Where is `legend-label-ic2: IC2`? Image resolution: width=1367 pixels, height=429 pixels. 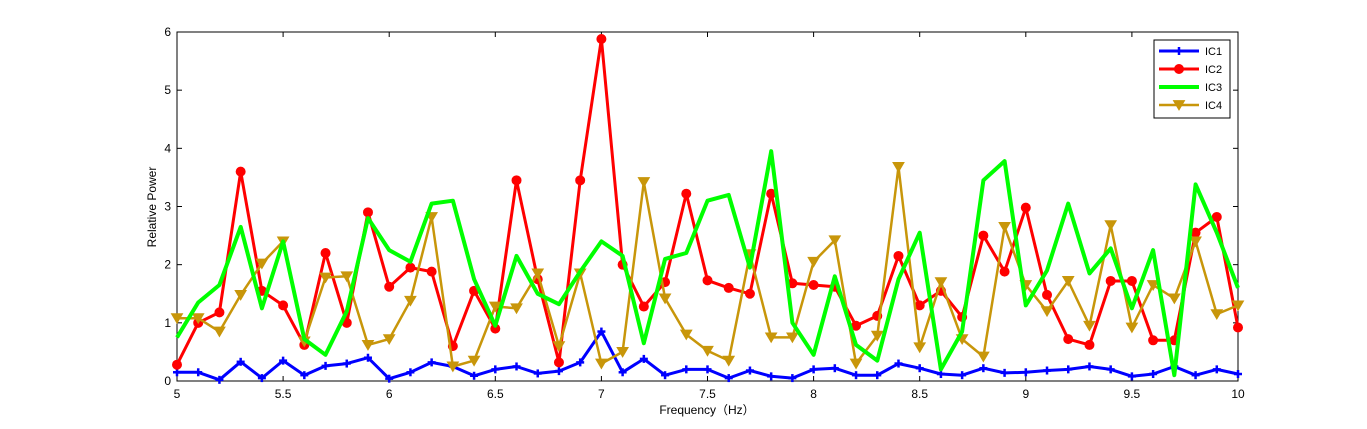 legend-label-ic2: IC2 is located at coordinates (1213, 70).